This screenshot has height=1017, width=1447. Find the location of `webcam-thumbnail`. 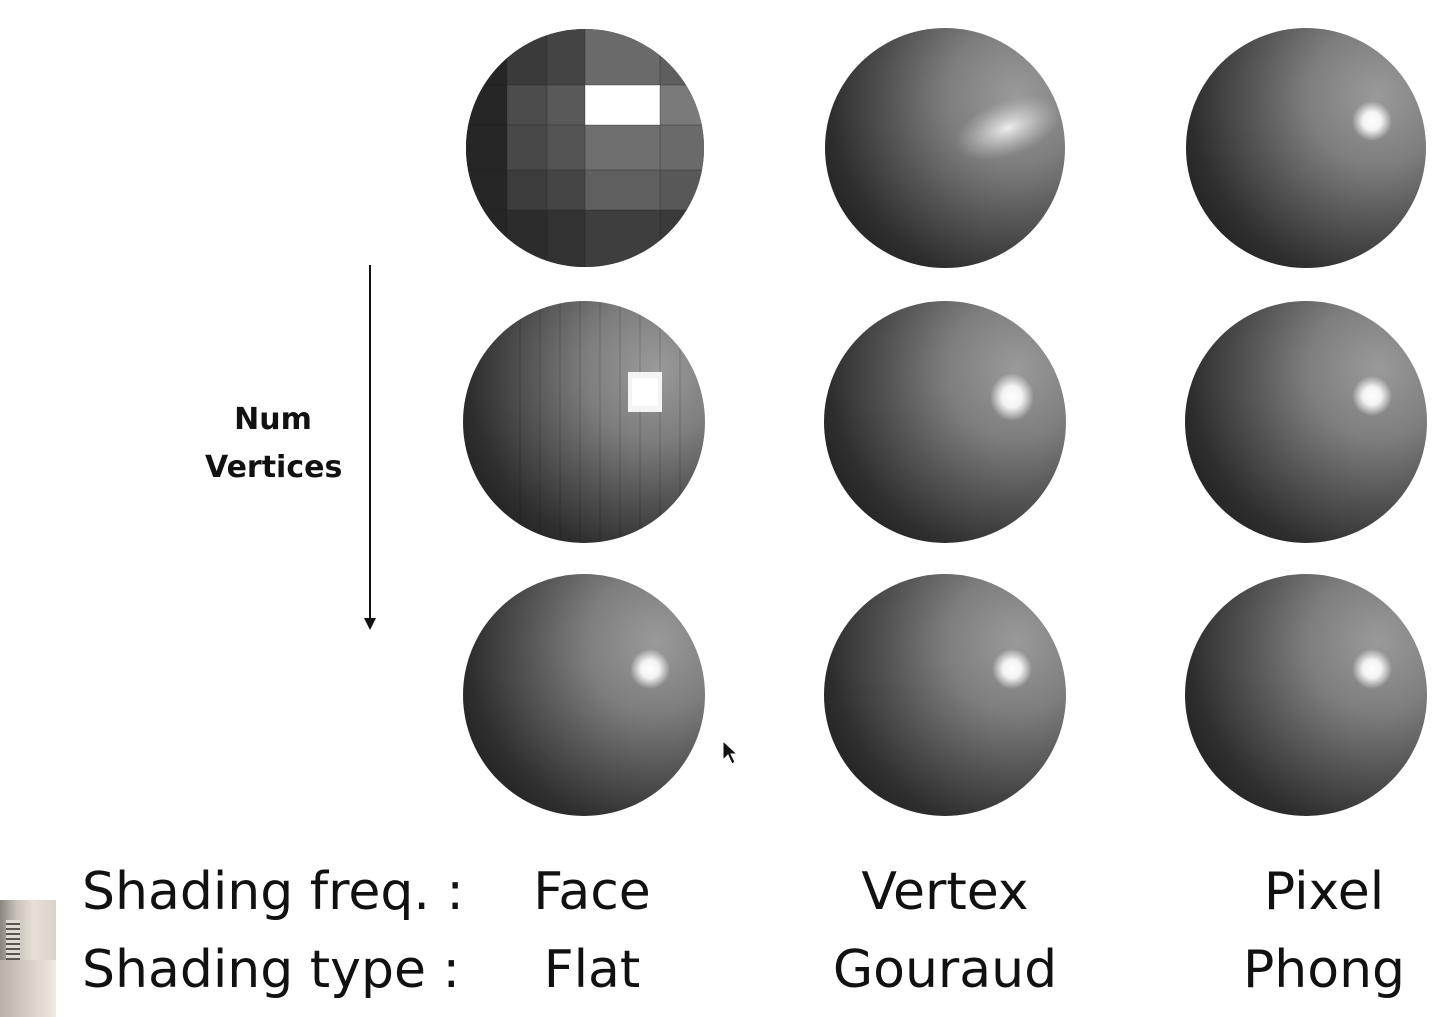

webcam-thumbnail is located at coordinates (28, 958).